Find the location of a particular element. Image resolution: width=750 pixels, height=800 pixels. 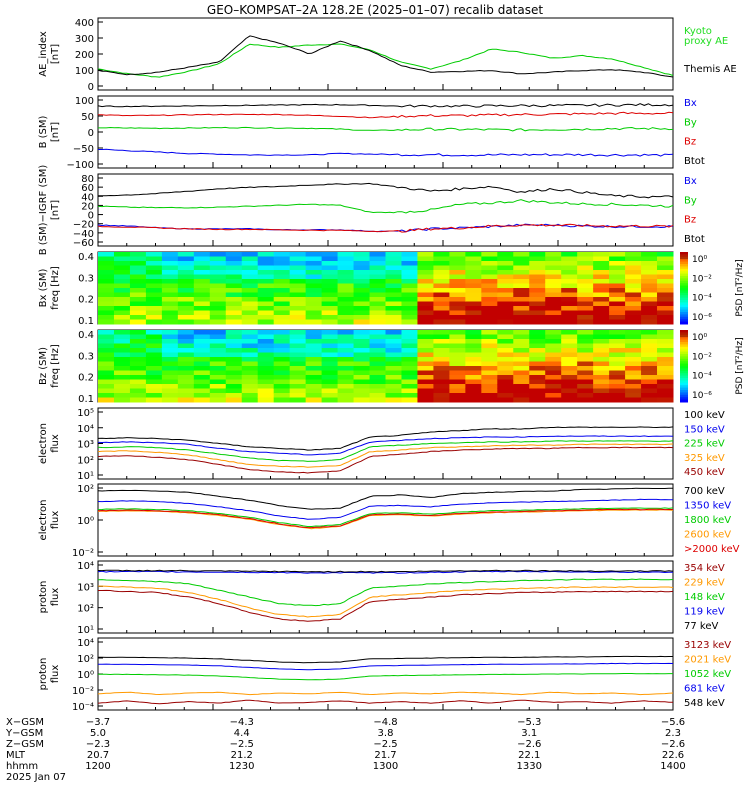

y-axis-label: [nT] is located at coordinates (55, 210).